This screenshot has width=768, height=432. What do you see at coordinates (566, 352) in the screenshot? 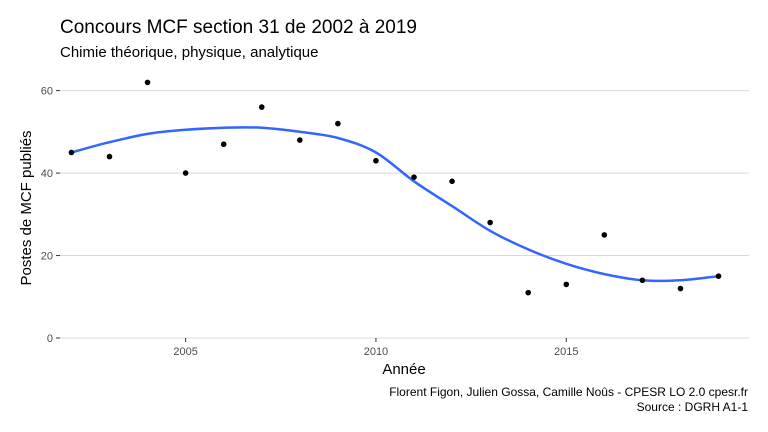
I see `x-tick-label: 2015` at bounding box center [566, 352].